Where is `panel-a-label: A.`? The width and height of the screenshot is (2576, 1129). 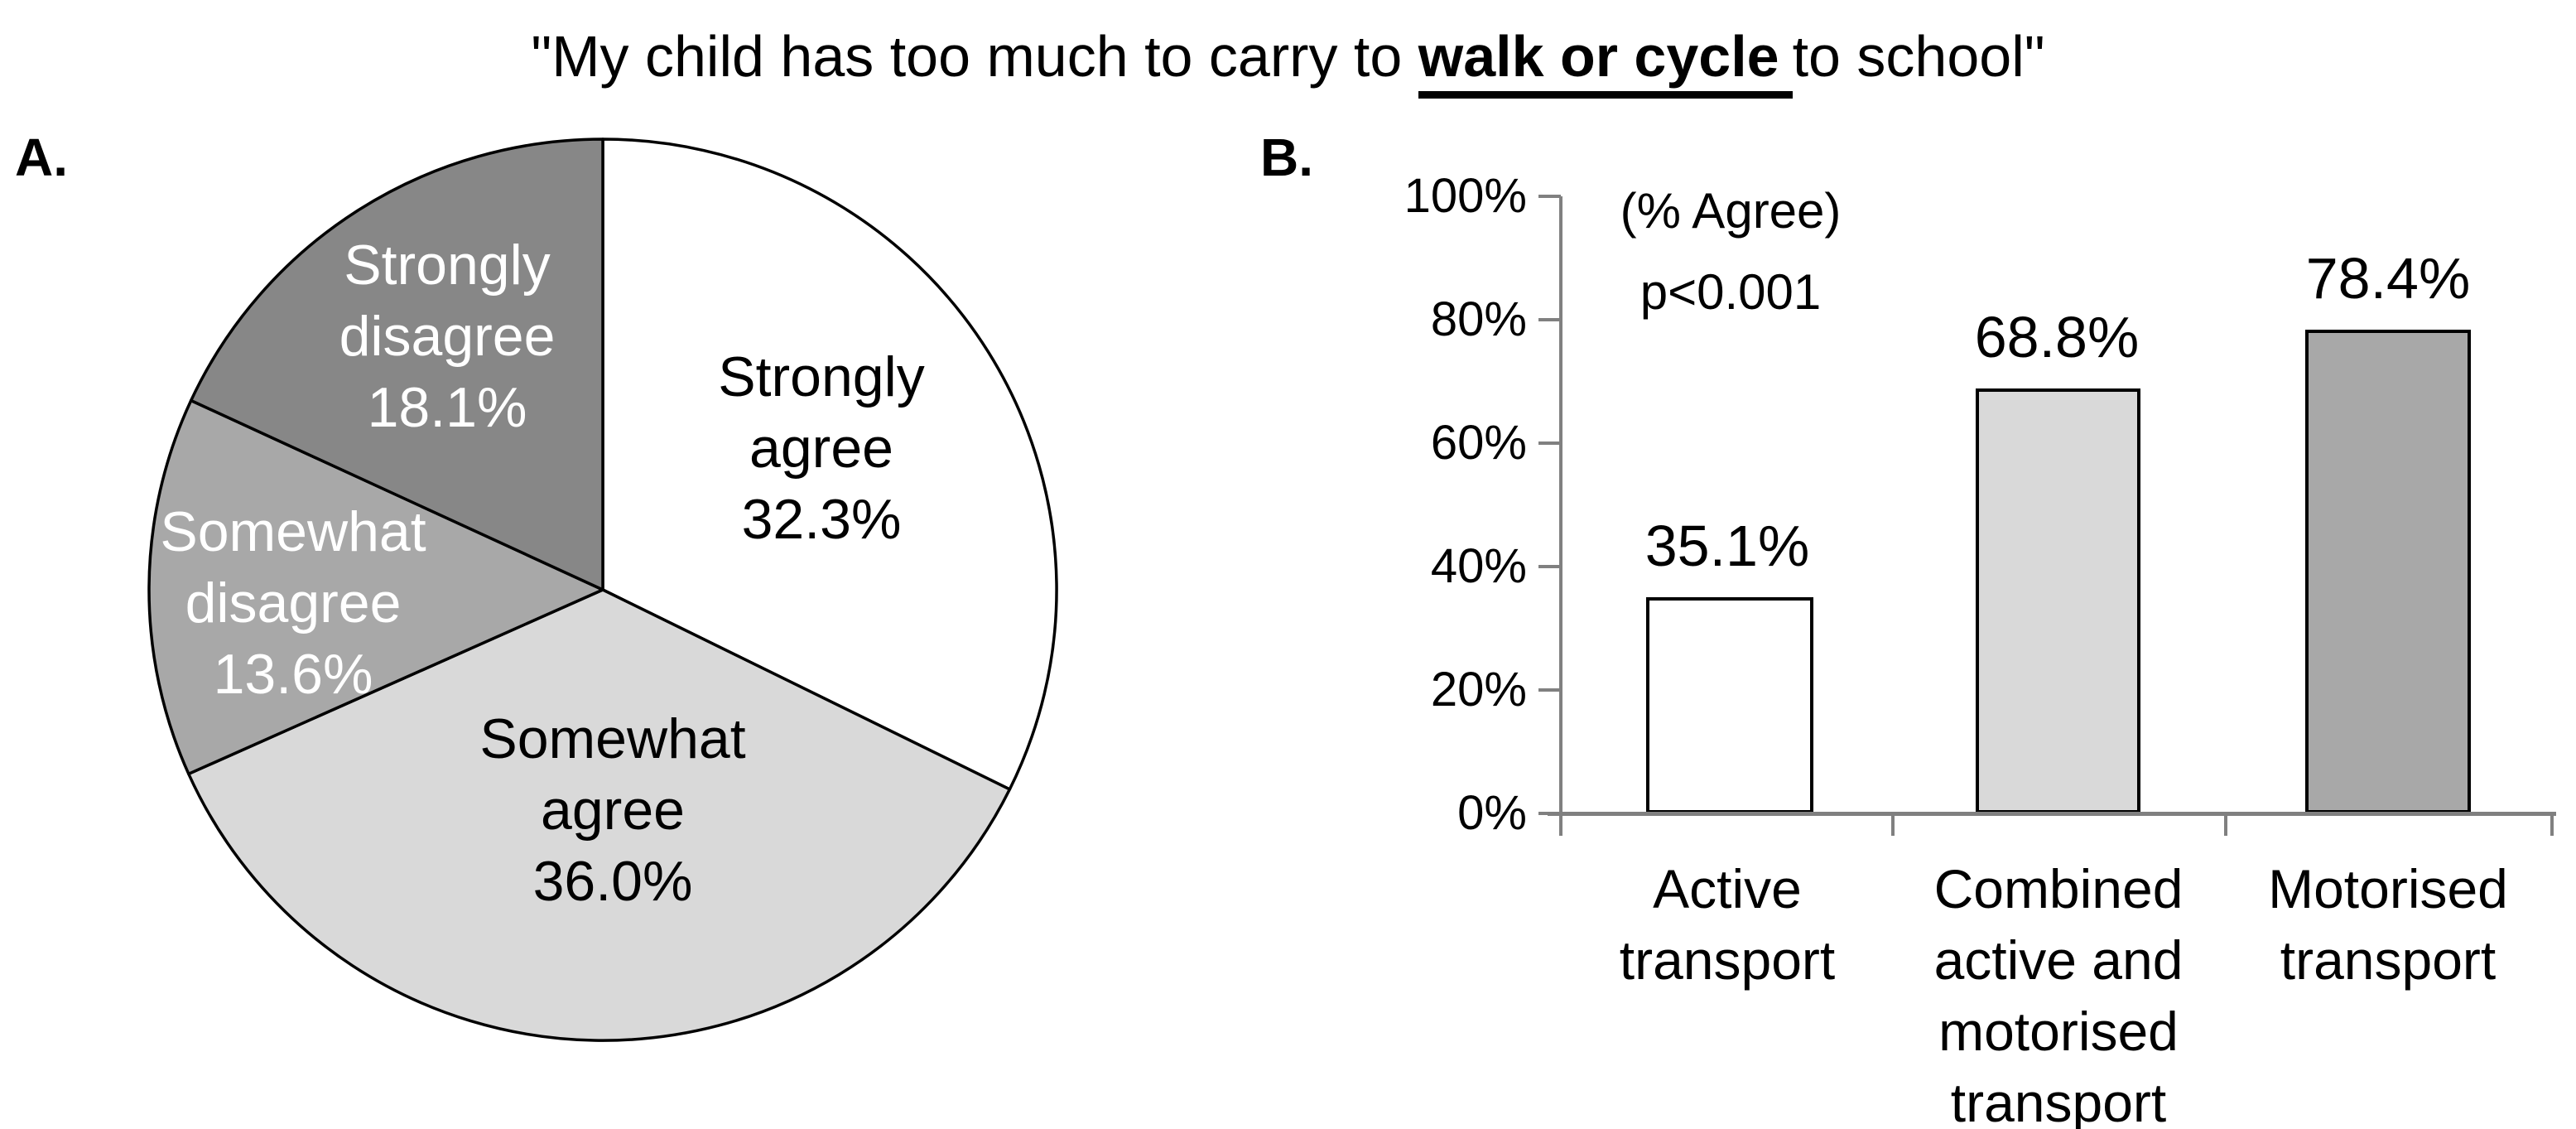 panel-a-label: A. is located at coordinates (41, 157).